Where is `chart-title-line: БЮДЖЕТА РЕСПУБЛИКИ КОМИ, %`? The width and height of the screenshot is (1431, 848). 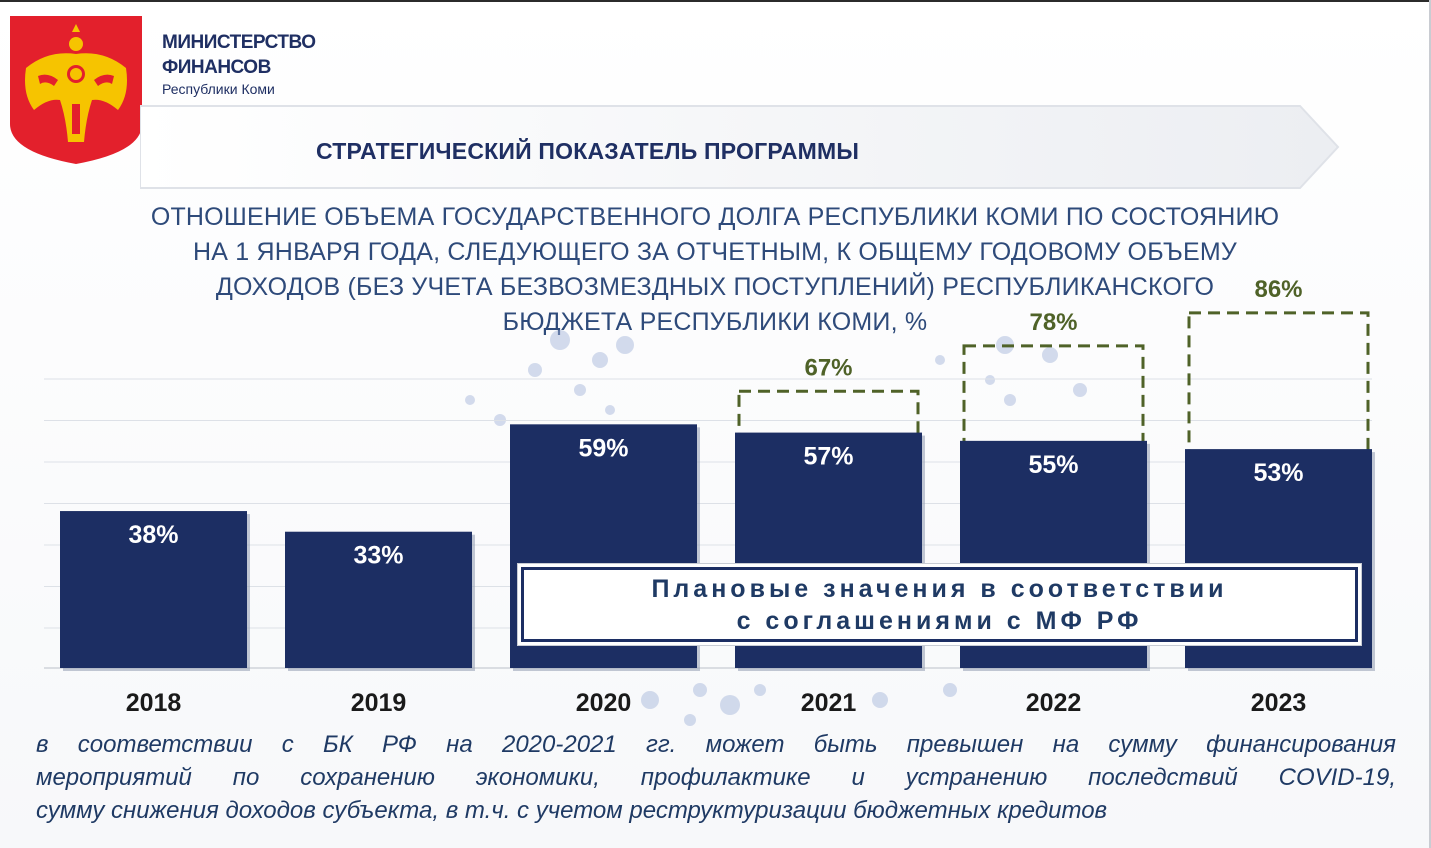
chart-title-line: БЮДЖЕТА РЕСПУБЛИКИ КОМИ, % is located at coordinates (715, 322).